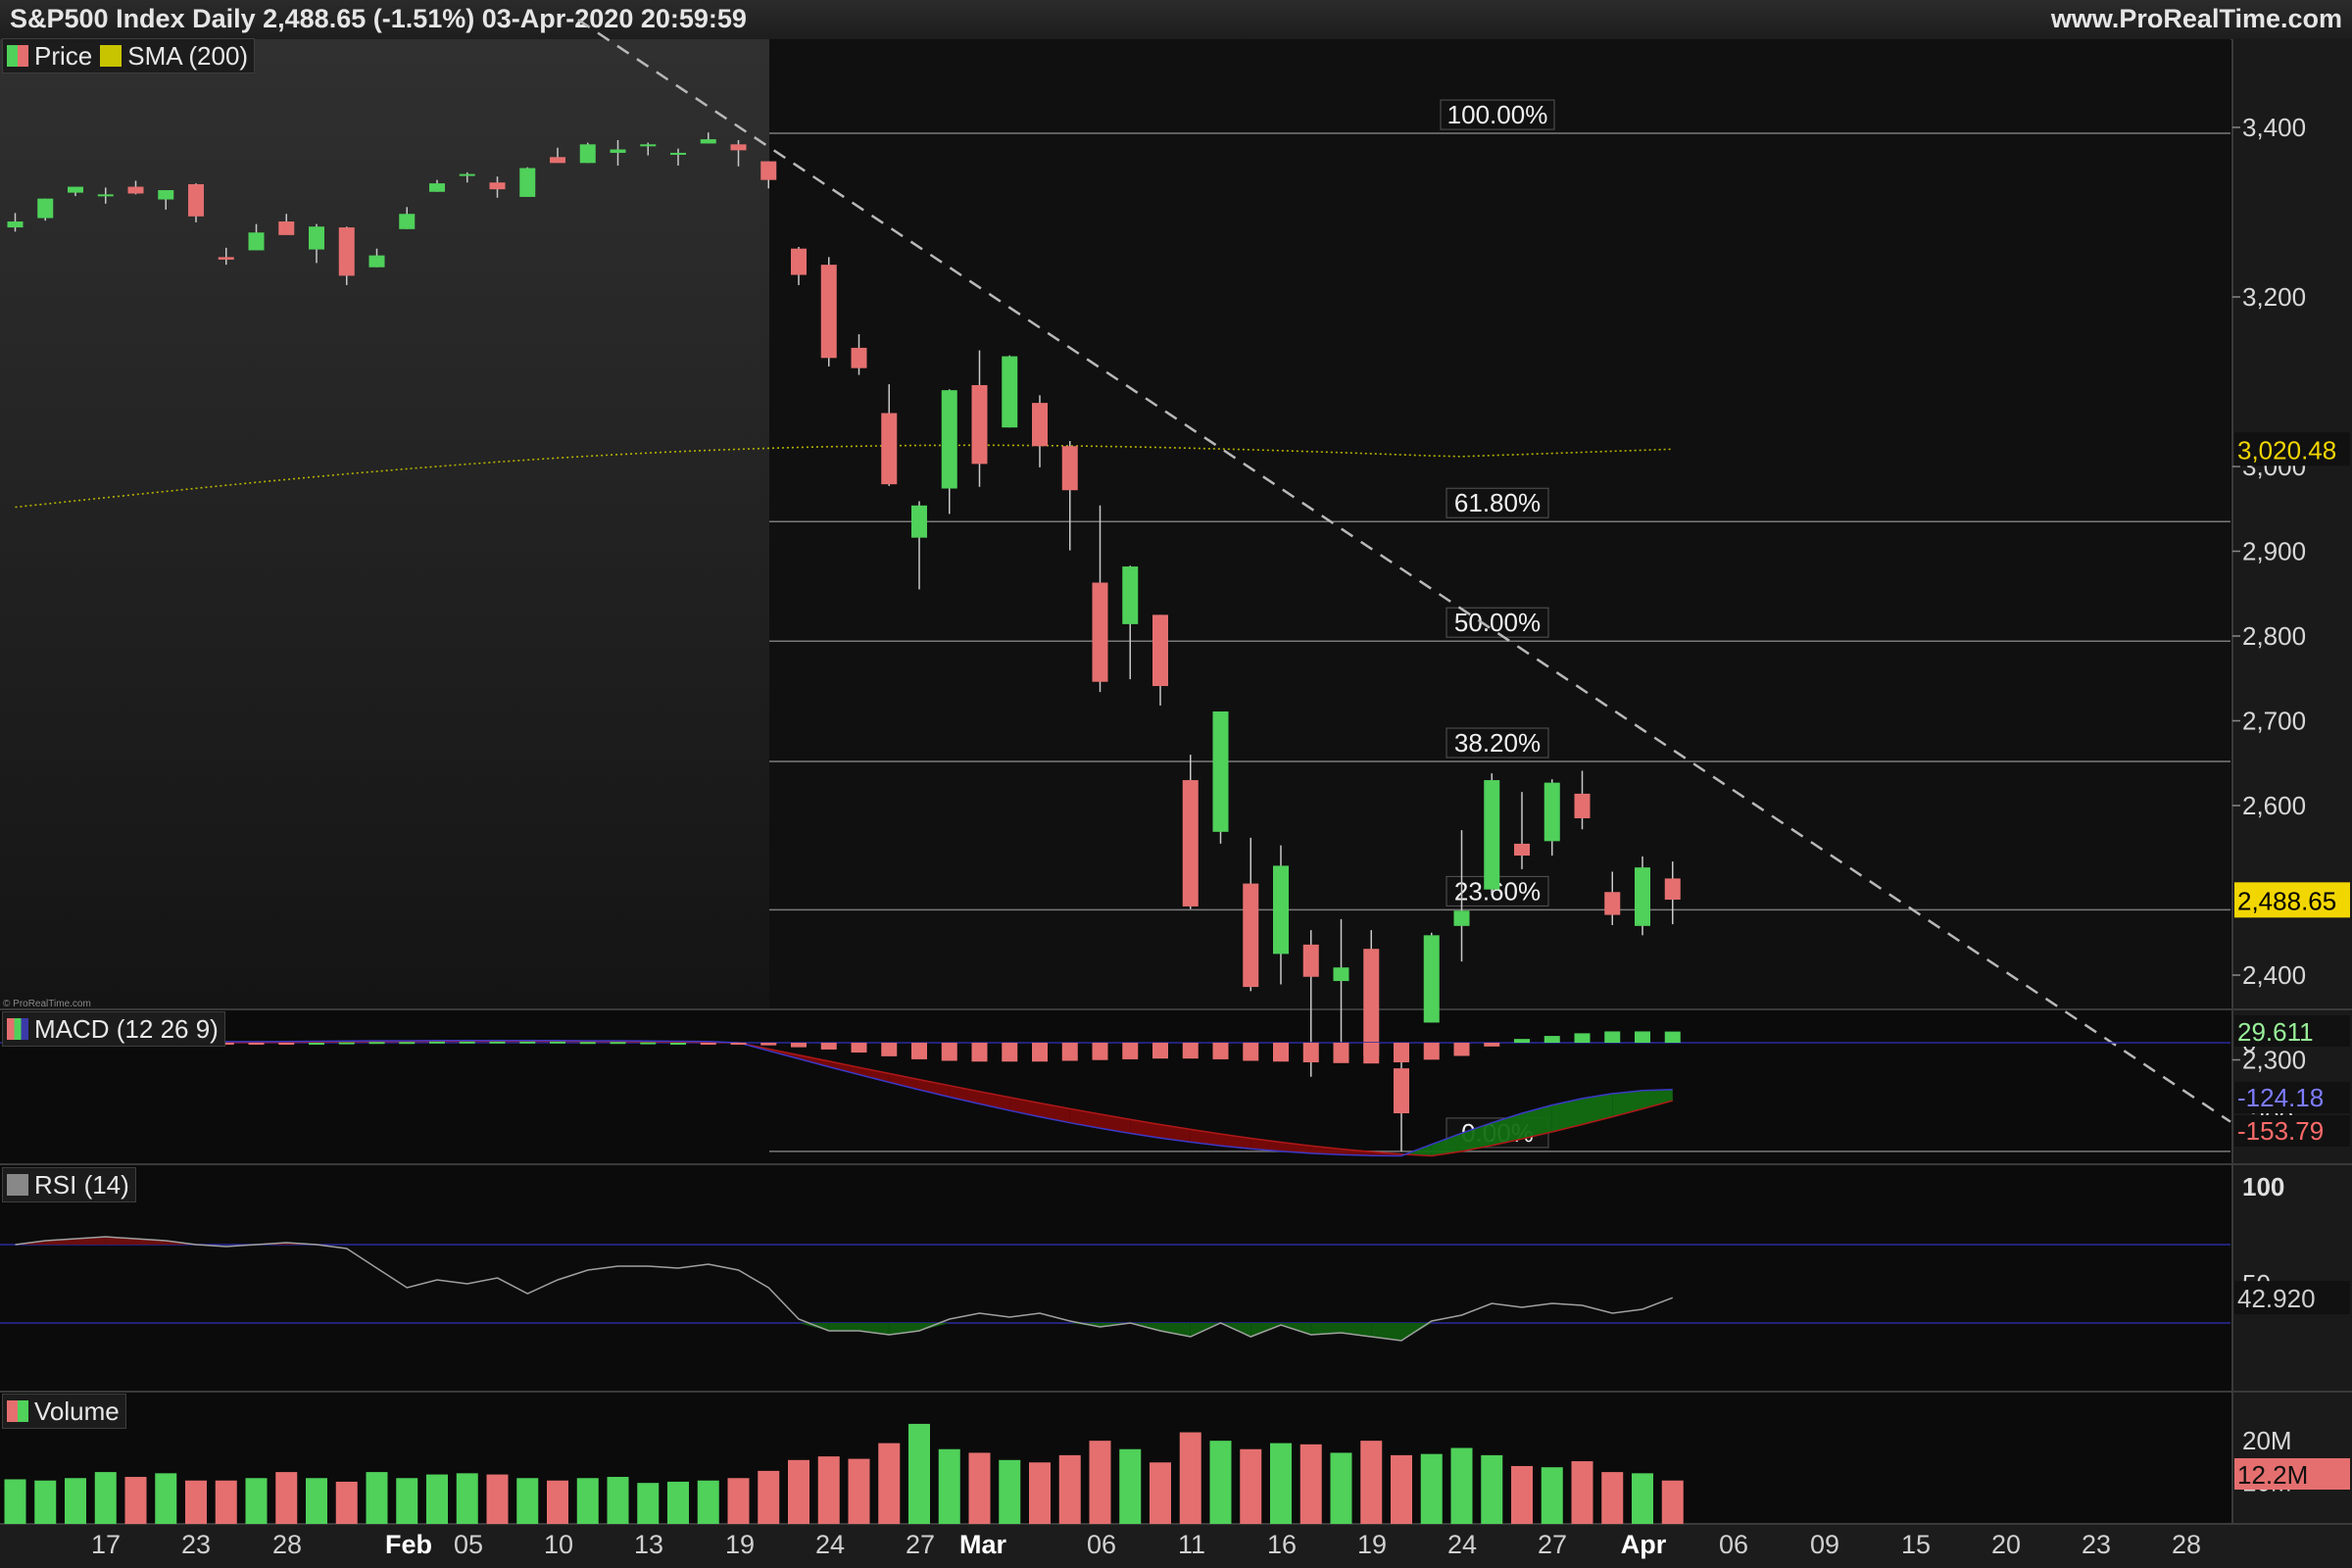  What do you see at coordinates (129, 56) in the screenshot?
I see `price-legend: Price SMA (200)` at bounding box center [129, 56].